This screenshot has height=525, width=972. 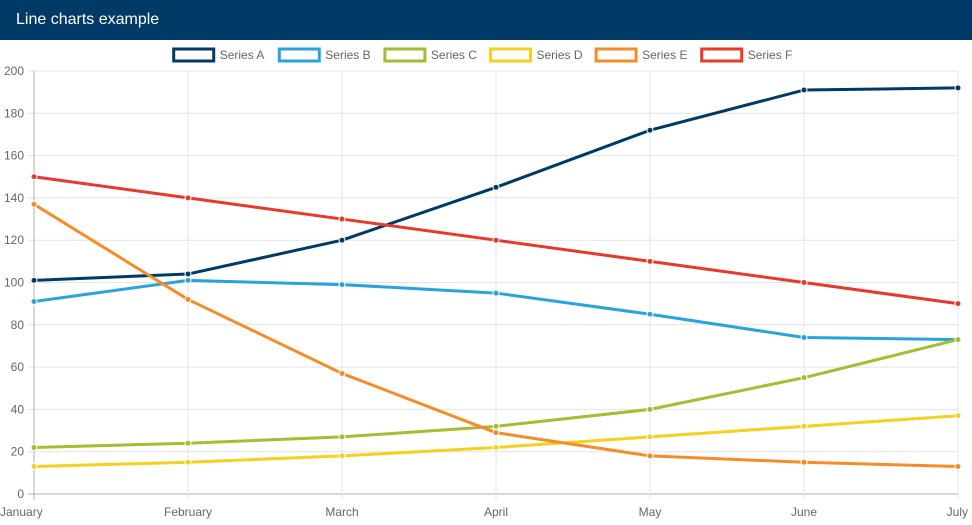 I want to click on y-axis: 0 20 40 60 80 100 120 140 160 180 200, so click(x=14, y=282).